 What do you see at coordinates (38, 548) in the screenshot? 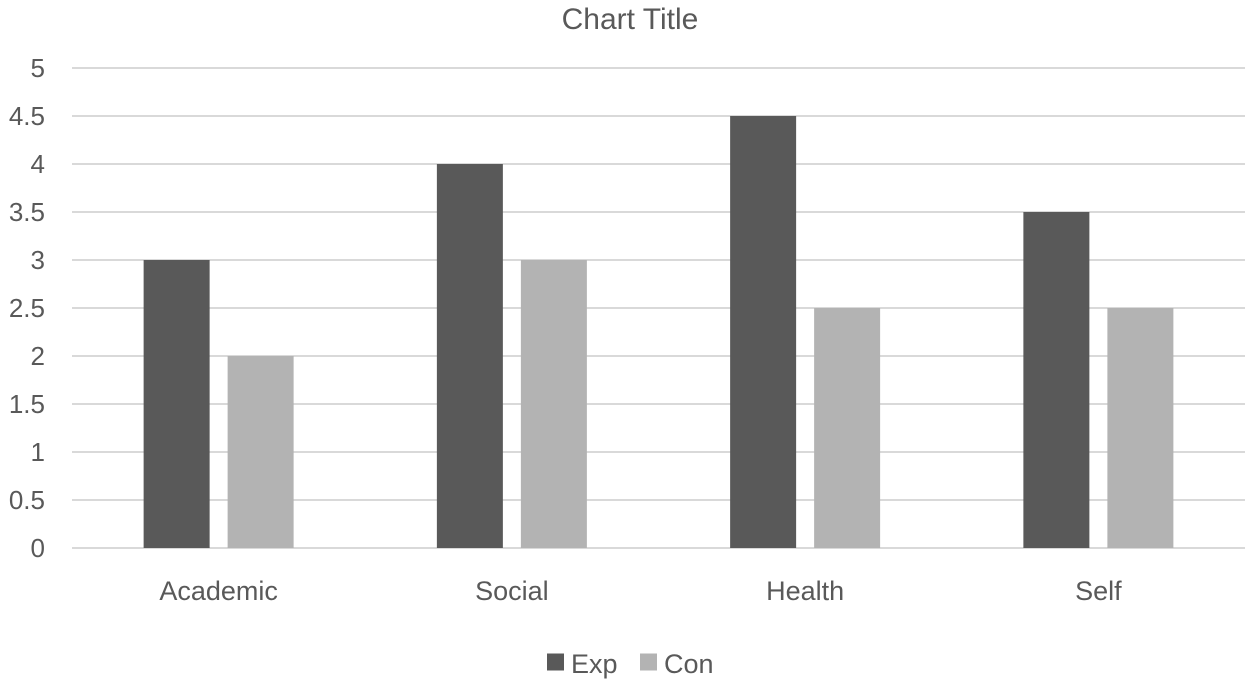
I see `y-tick-label: 0` at bounding box center [38, 548].